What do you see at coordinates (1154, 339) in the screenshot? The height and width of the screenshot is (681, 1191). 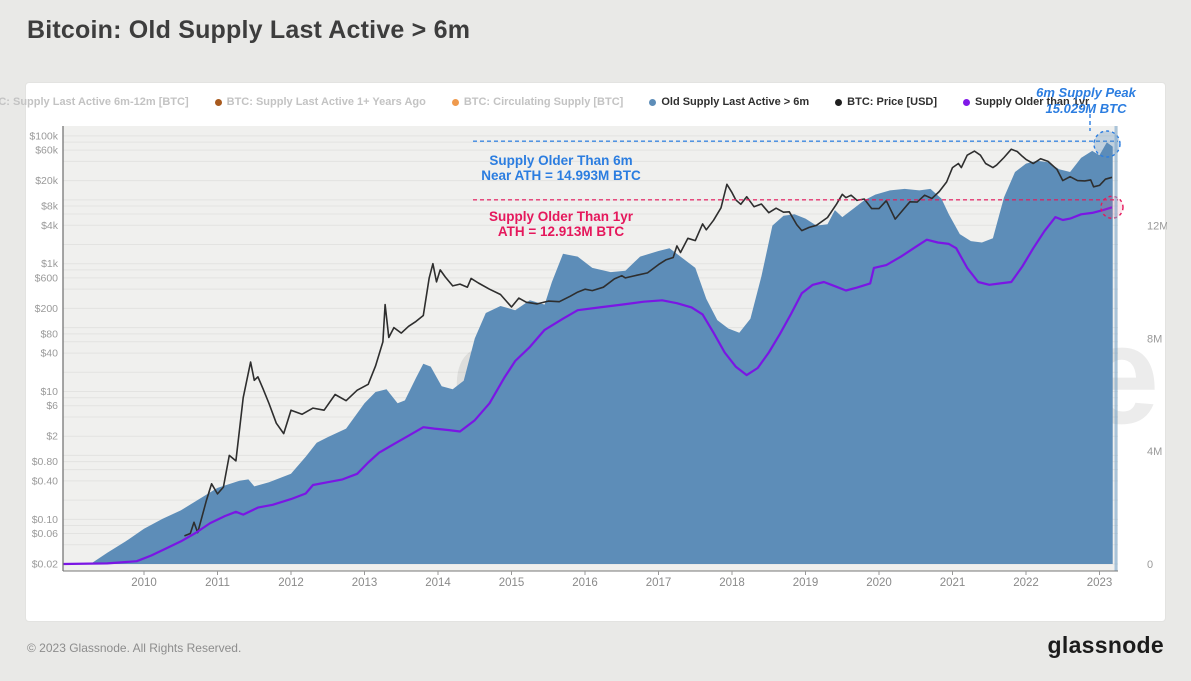 I see `y-right-tick-label: 8M` at bounding box center [1154, 339].